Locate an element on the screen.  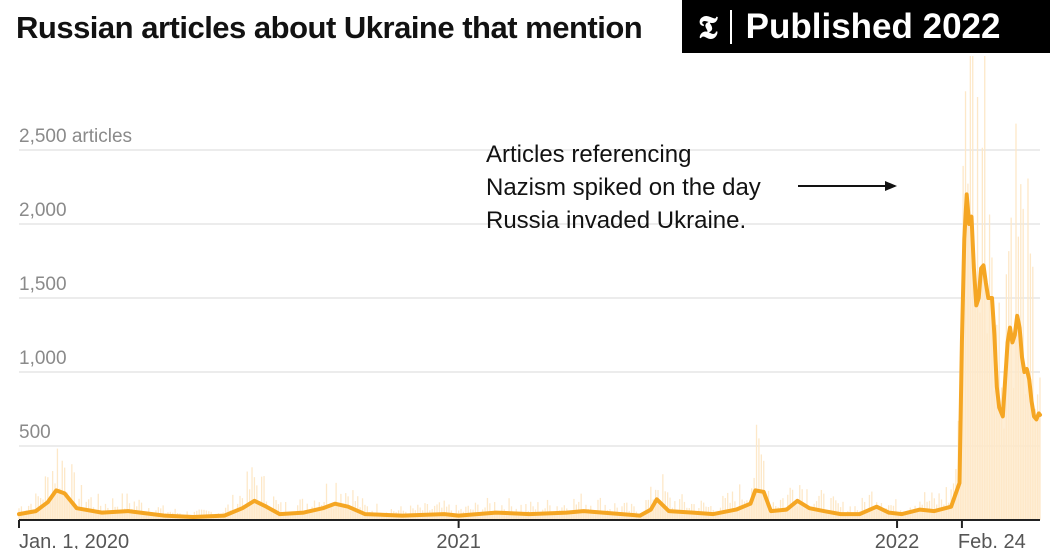
x-tick-label-3: Feb. 24 is located at coordinates (992, 540).